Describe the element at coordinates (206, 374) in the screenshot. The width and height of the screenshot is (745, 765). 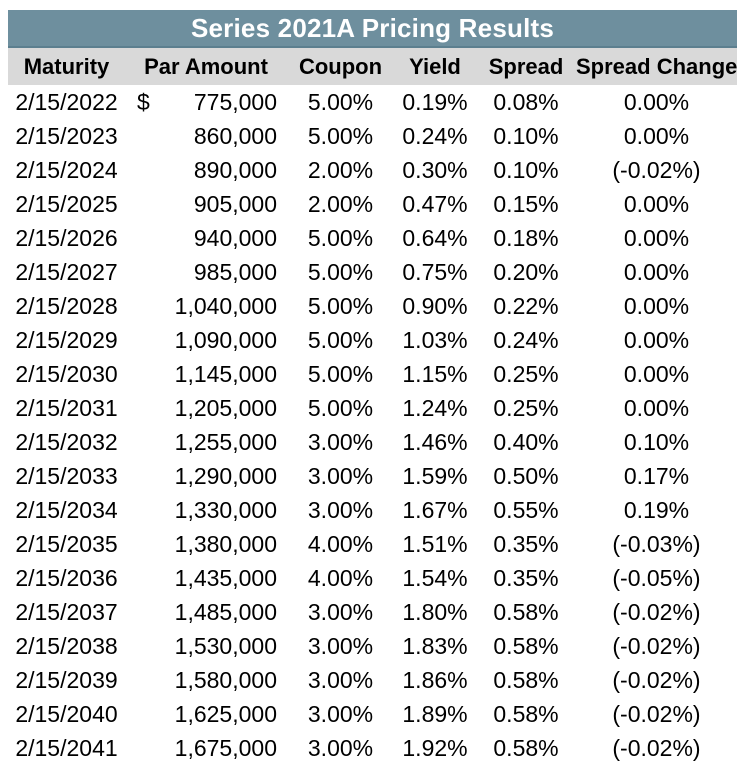
I see `par-amount-cell: 1,145,000` at that location.